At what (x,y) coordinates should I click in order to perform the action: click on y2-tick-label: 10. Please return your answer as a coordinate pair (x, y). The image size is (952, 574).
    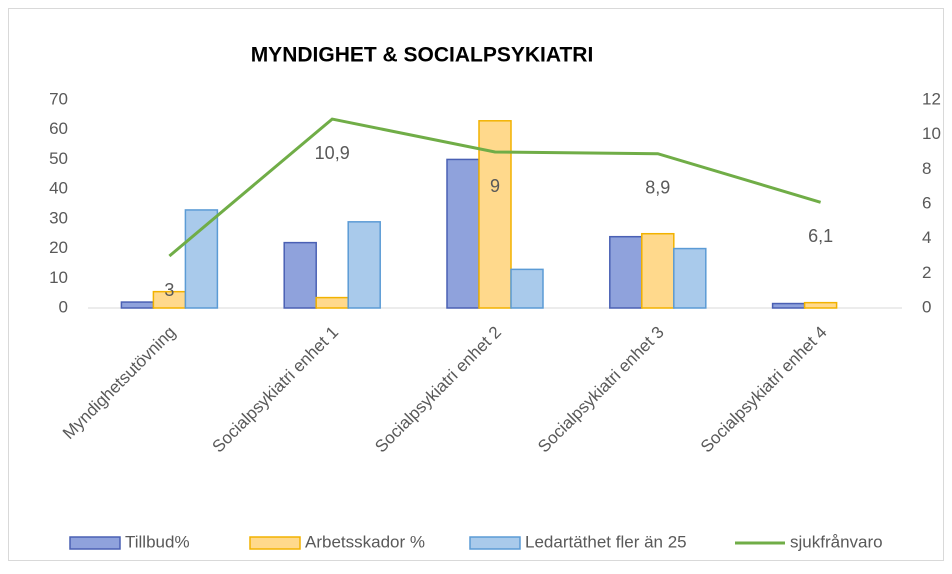
    Looking at the image, I should click on (931, 133).